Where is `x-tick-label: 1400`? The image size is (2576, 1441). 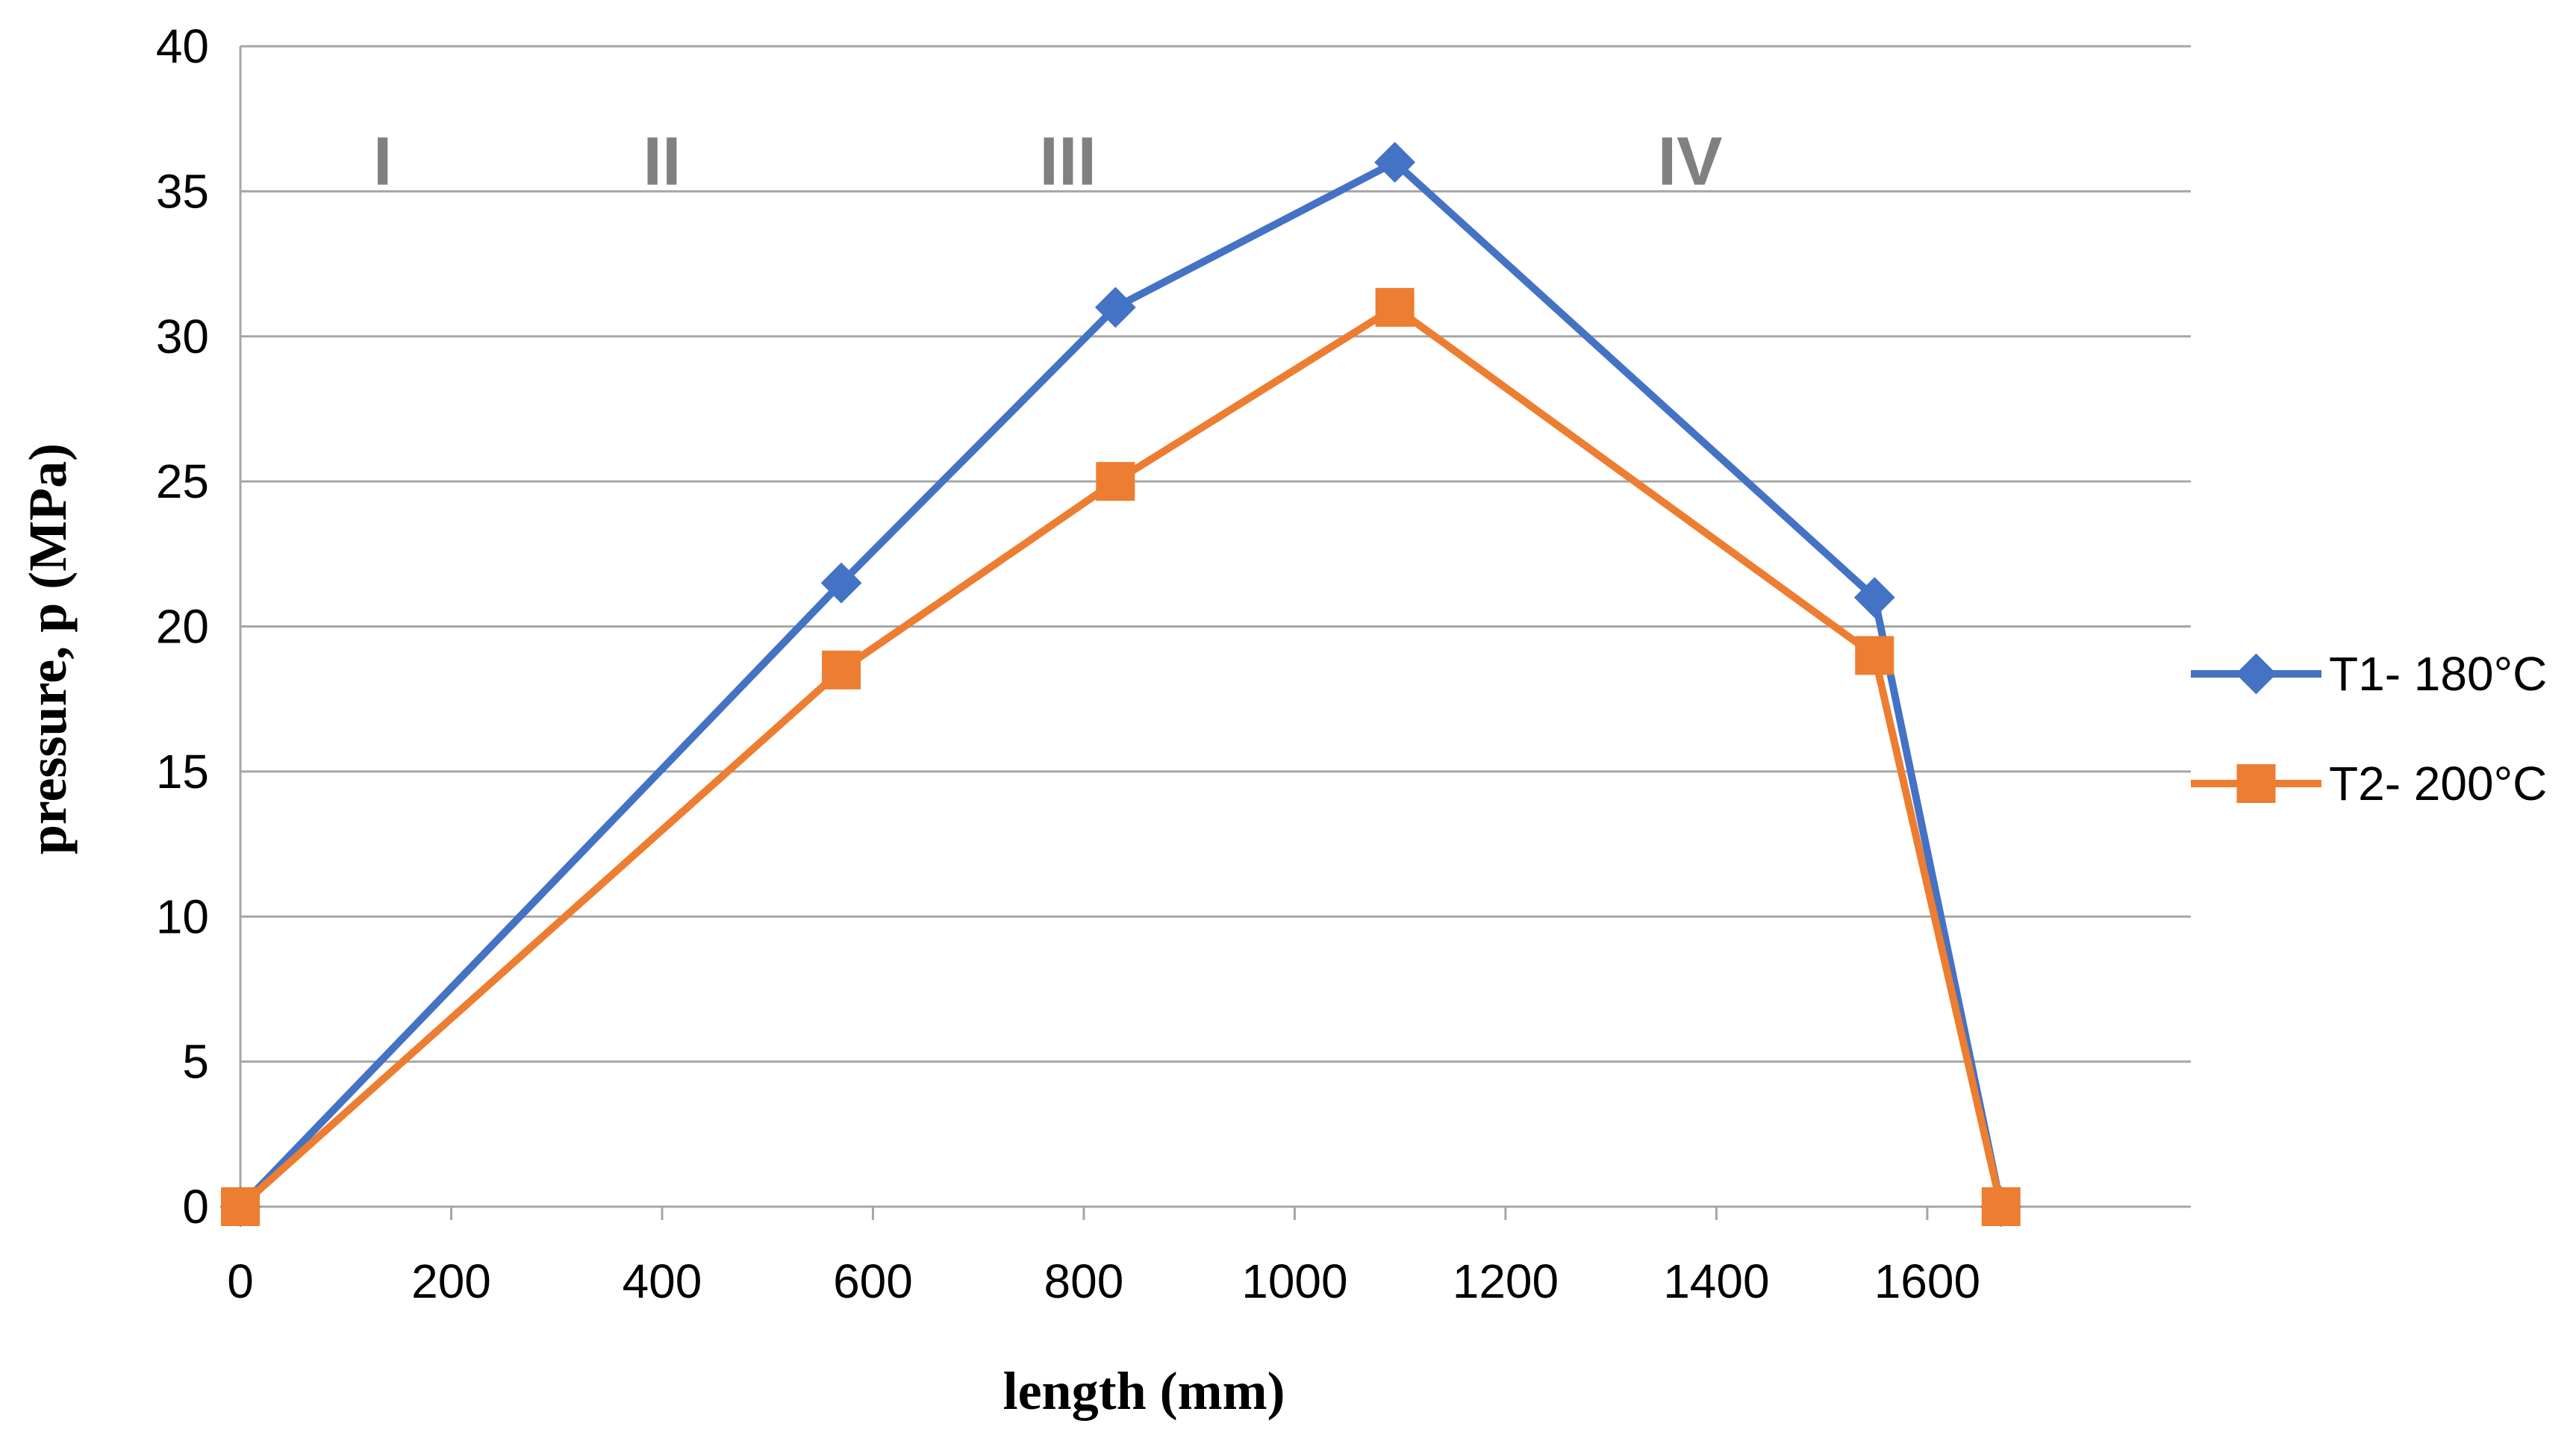
x-tick-label: 1400 is located at coordinates (1716, 1281).